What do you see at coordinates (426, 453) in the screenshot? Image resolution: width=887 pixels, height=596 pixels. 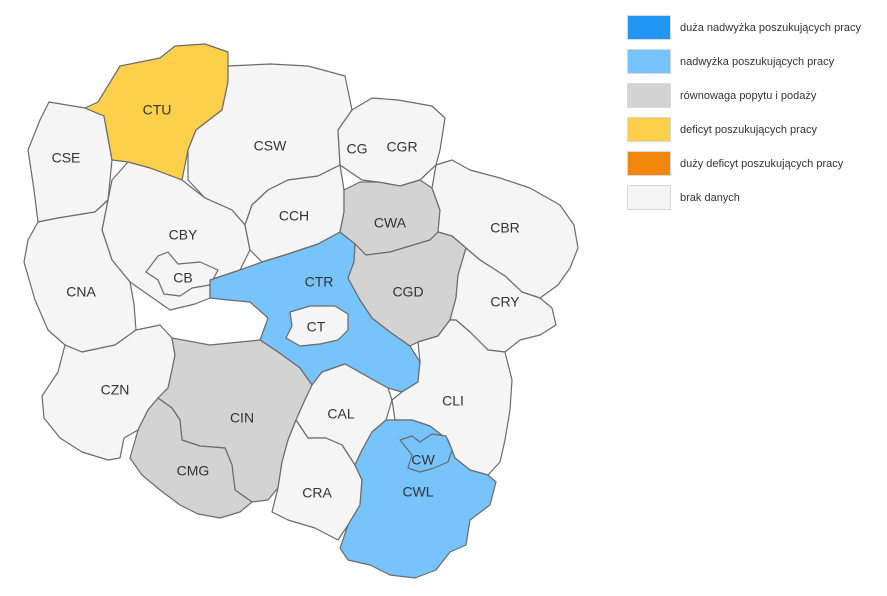 I see `region-cw` at bounding box center [426, 453].